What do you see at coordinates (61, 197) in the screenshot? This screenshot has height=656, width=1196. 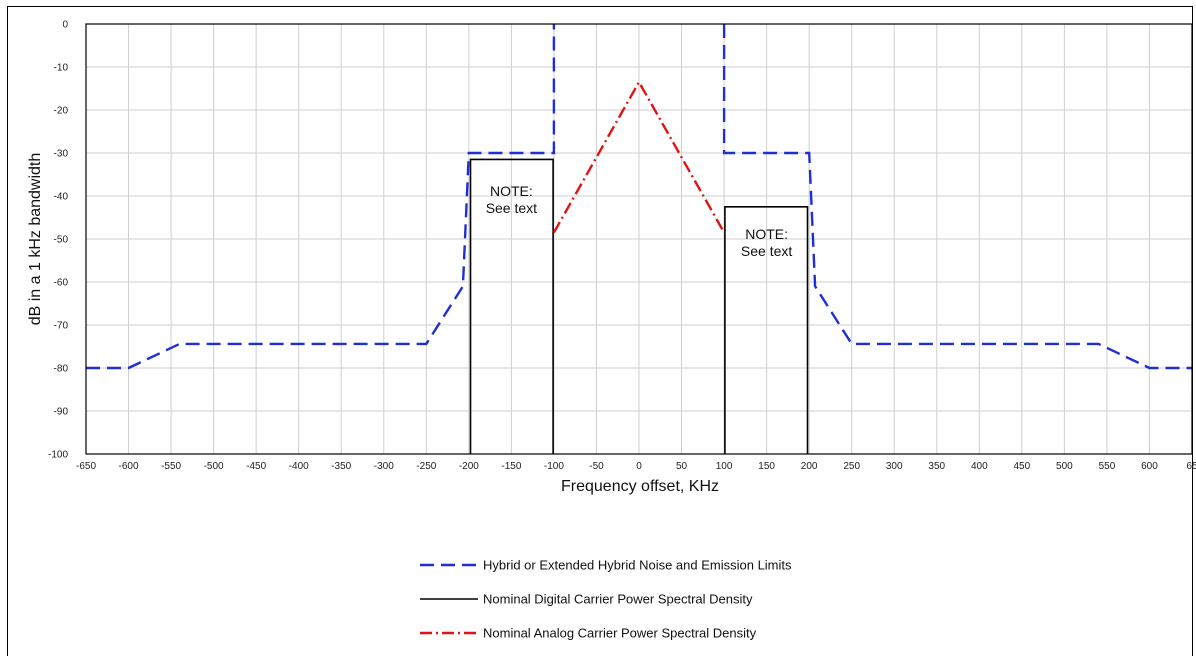 I see `y-tick-label: -40` at bounding box center [61, 197].